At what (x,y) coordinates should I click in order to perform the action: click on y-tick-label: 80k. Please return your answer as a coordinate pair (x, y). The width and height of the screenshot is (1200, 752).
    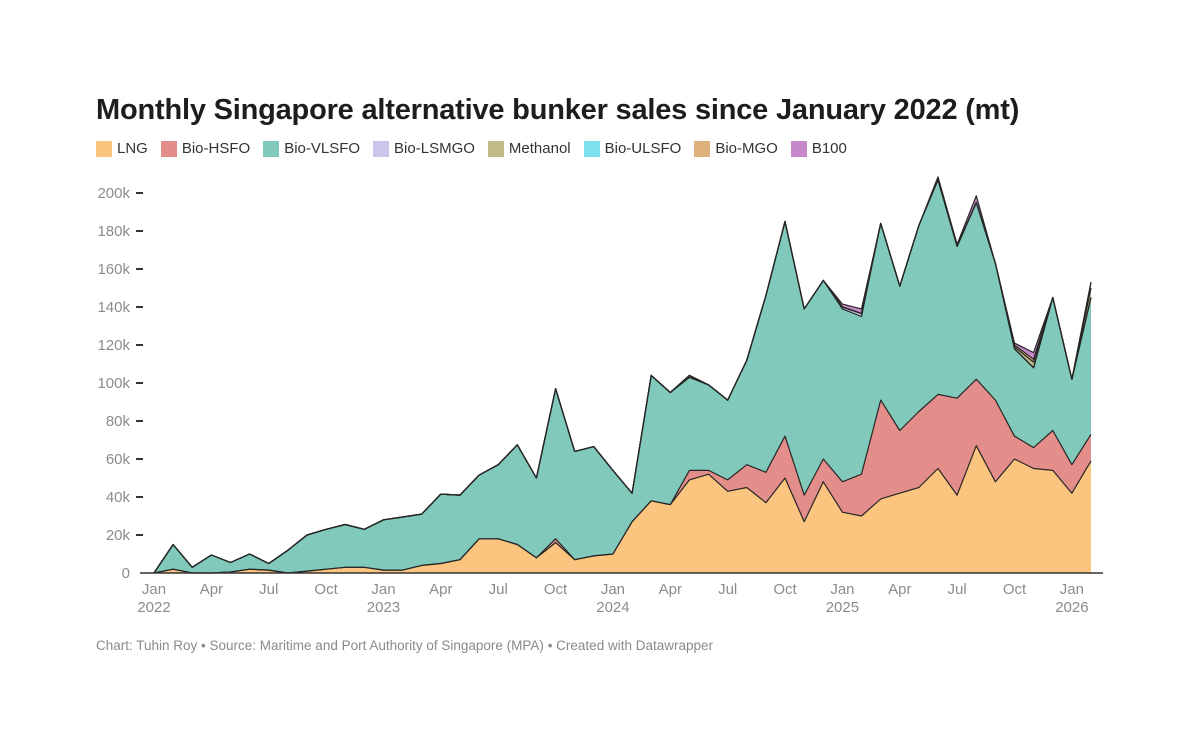
    Looking at the image, I should click on (118, 421).